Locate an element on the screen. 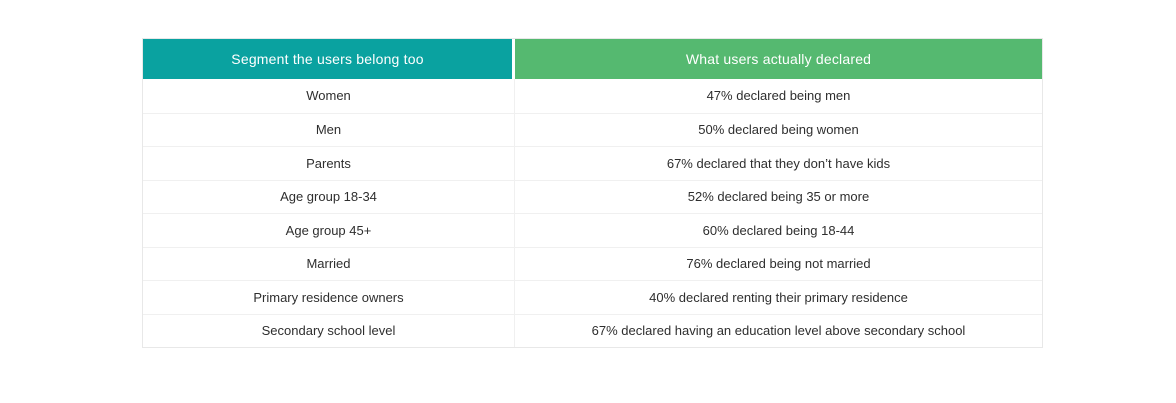 The image size is (1176, 403). declared-column-header: What users actually declared is located at coordinates (778, 59).